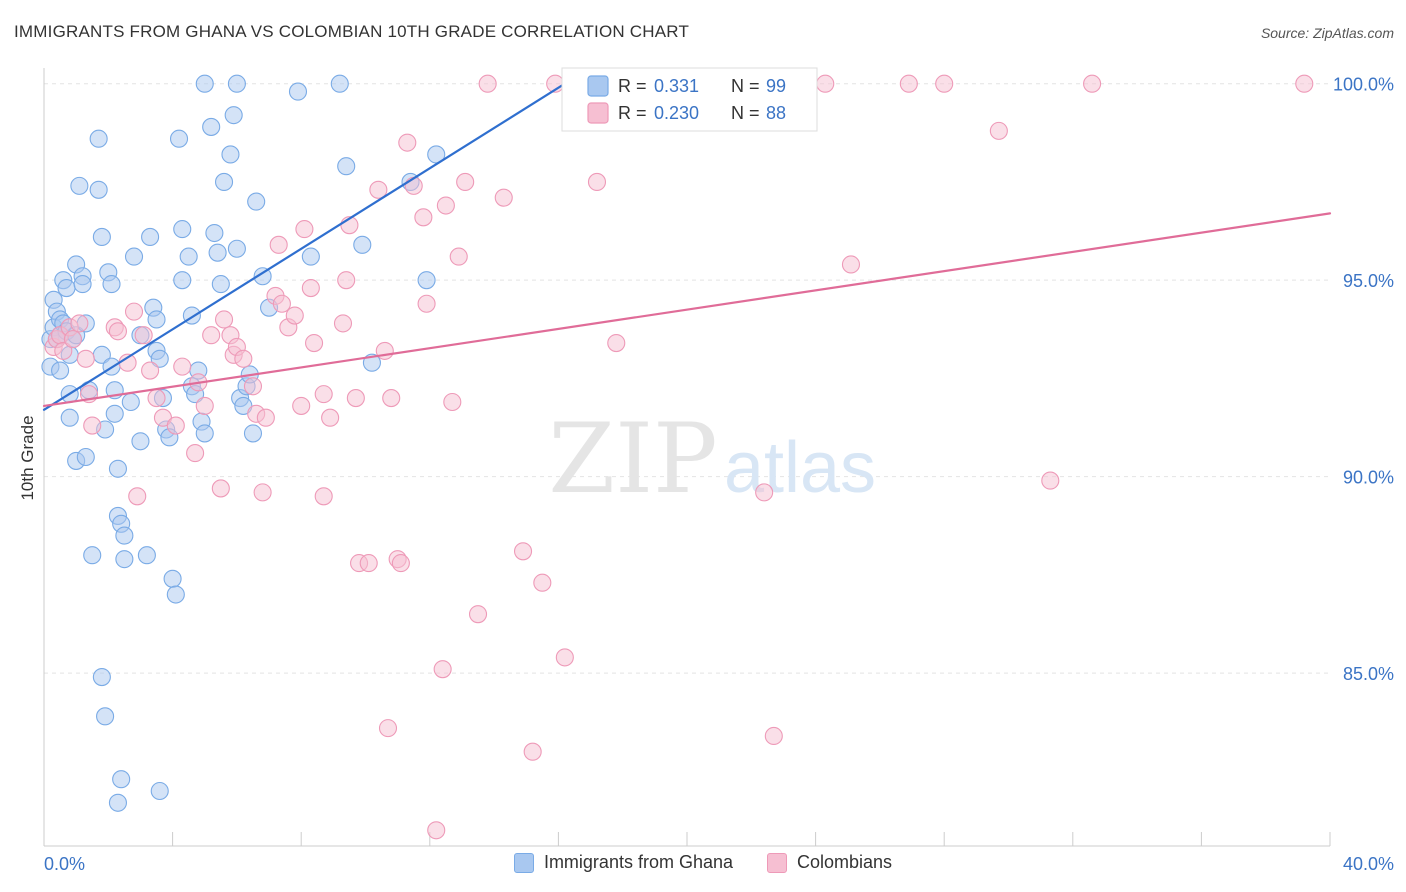 This screenshot has height=892, width=1406. What do you see at coordinates (523, 862) in the screenshot?
I see `legend-swatch-ghana` at bounding box center [523, 862].